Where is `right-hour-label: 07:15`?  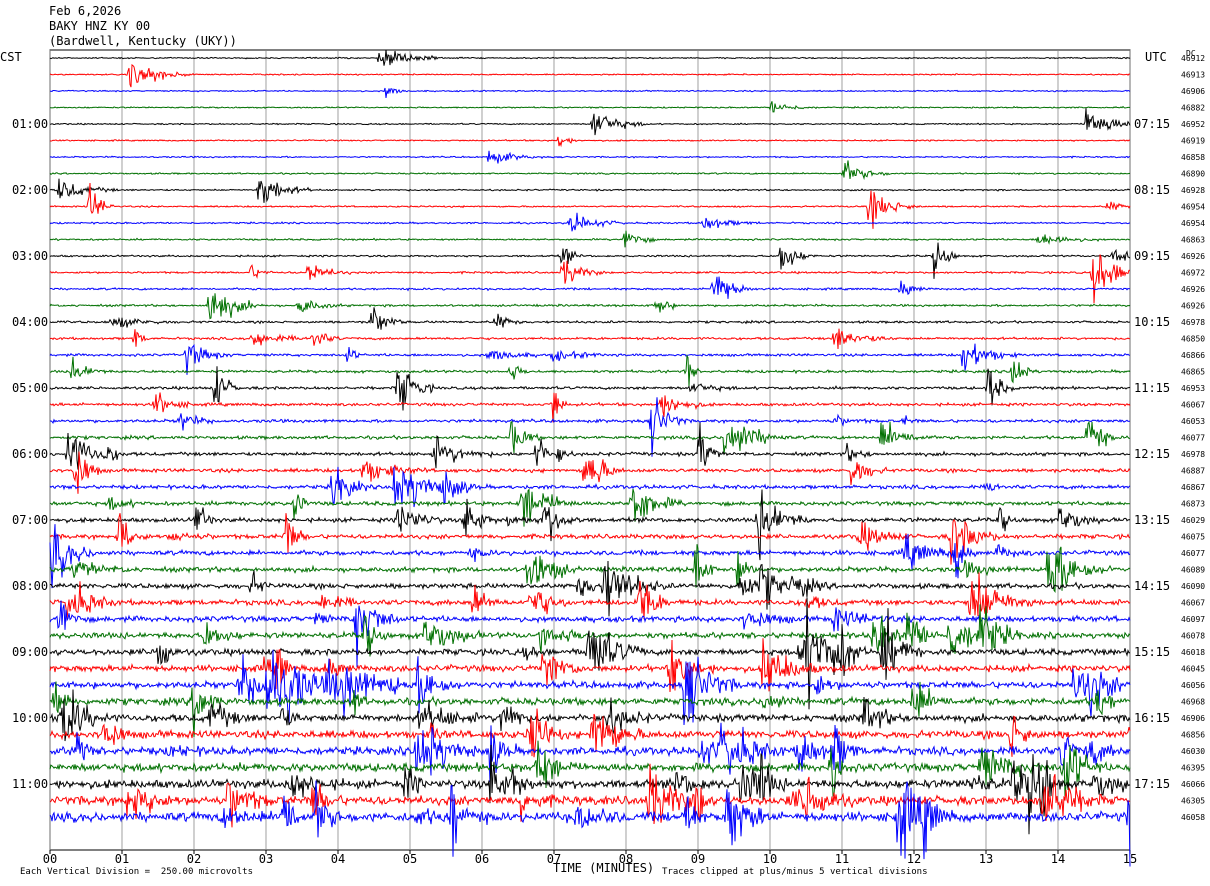 right-hour-label: 07:15 is located at coordinates (1152, 124).